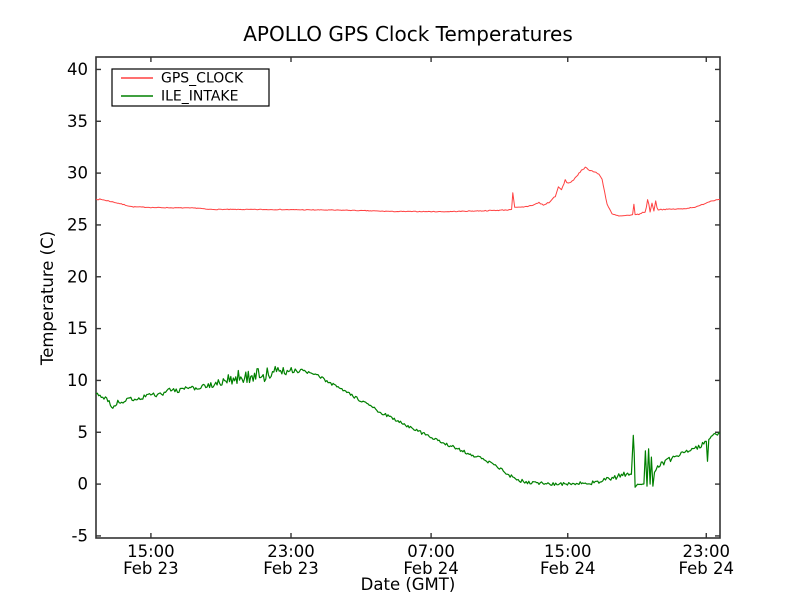 Image resolution: width=800 pixels, height=600 pixels. I want to click on legend-label-ile_intake: ILE_INTAKE, so click(199, 97).